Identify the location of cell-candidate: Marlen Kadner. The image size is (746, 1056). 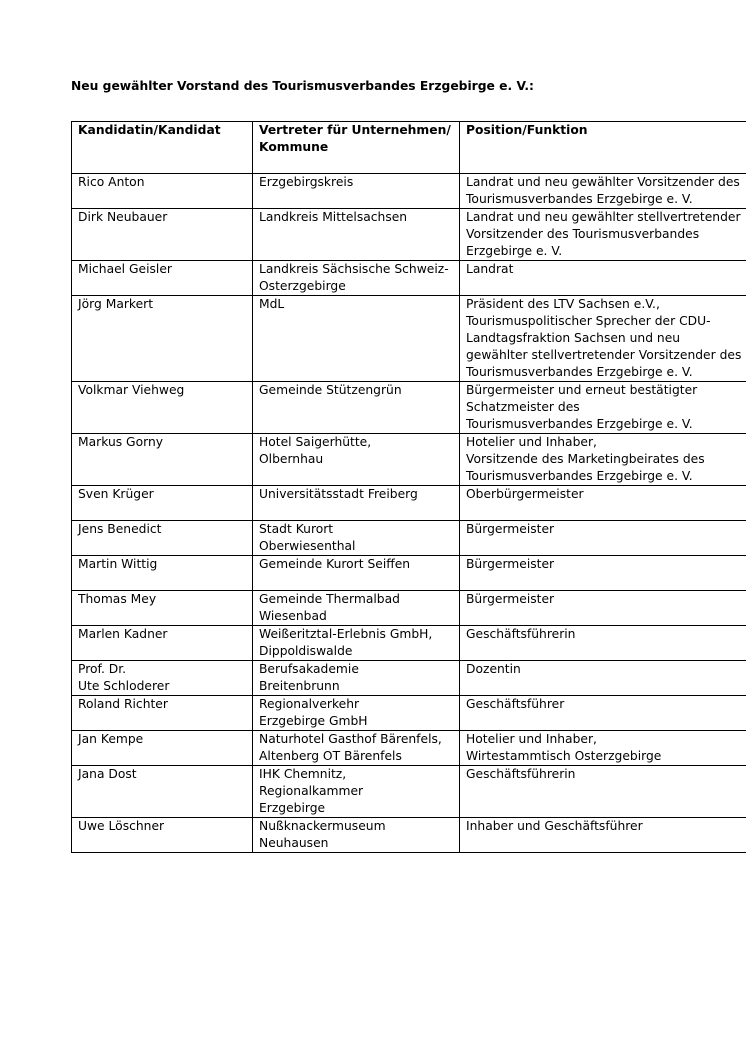
(162, 643).